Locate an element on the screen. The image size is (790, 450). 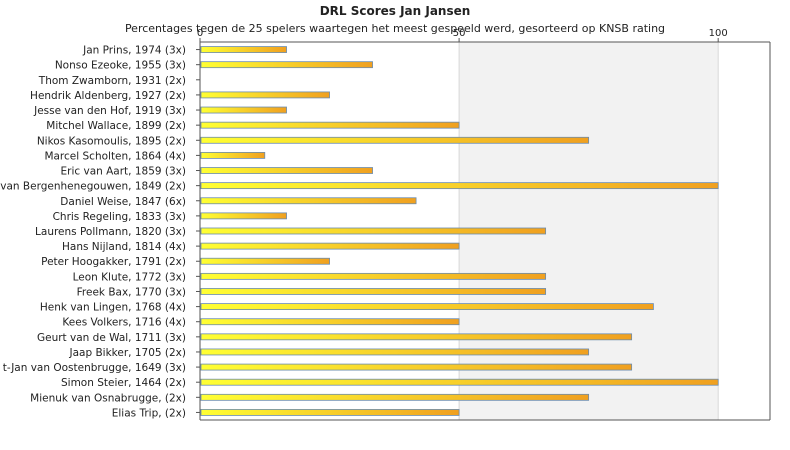
category-label: Henk van Lingen, 1768 (4x) is located at coordinates (113, 308).